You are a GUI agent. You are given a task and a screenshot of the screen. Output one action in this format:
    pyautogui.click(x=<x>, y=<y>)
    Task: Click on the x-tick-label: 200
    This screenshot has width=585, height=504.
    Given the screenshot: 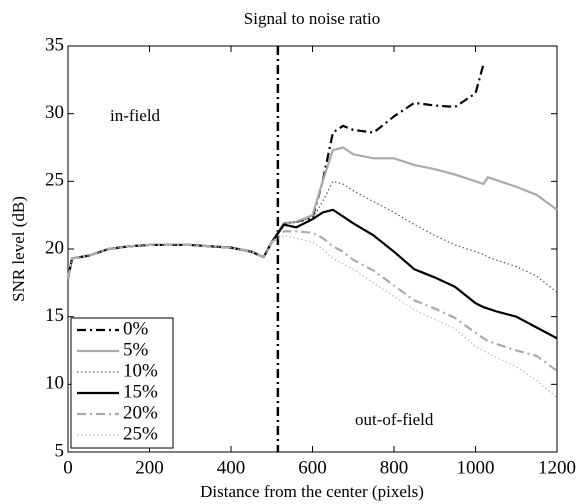 What is the action you would take?
    pyautogui.click(x=149, y=467)
    